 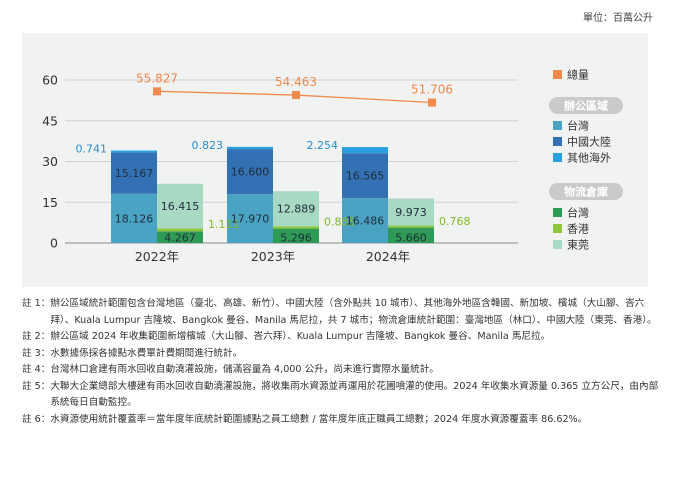 I want to click on data-label-office-china: 16.600, so click(x=250, y=172).